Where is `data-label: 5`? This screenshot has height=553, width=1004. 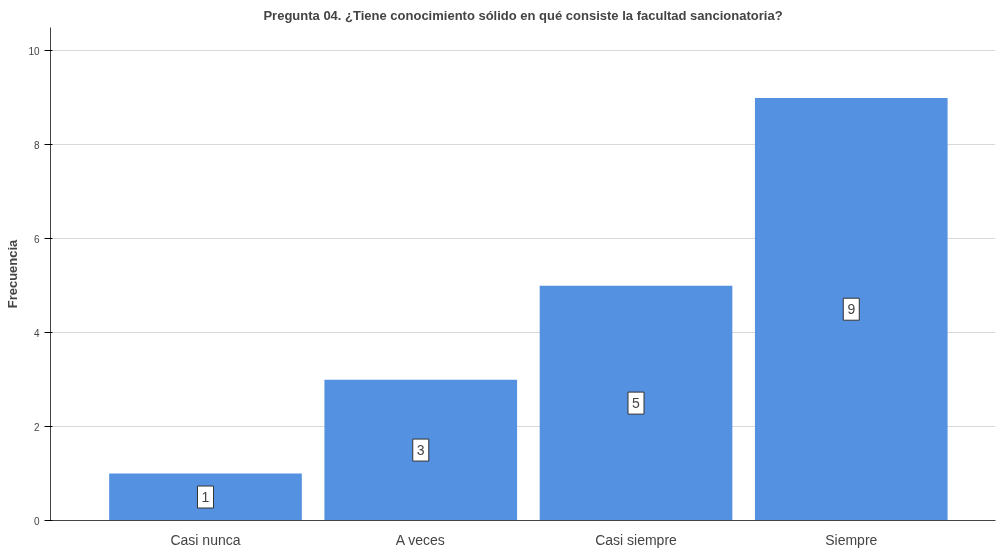
data-label: 5 is located at coordinates (636, 403).